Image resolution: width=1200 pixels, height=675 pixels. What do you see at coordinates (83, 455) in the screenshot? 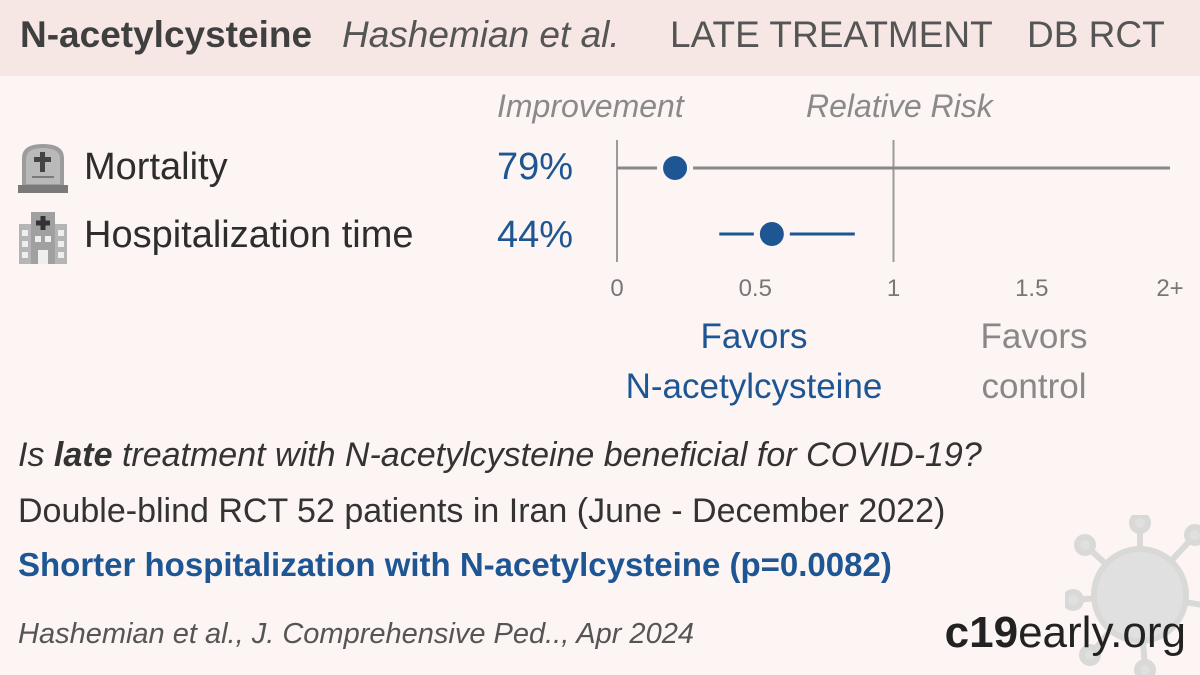
I see `question-emphasis: late` at bounding box center [83, 455].